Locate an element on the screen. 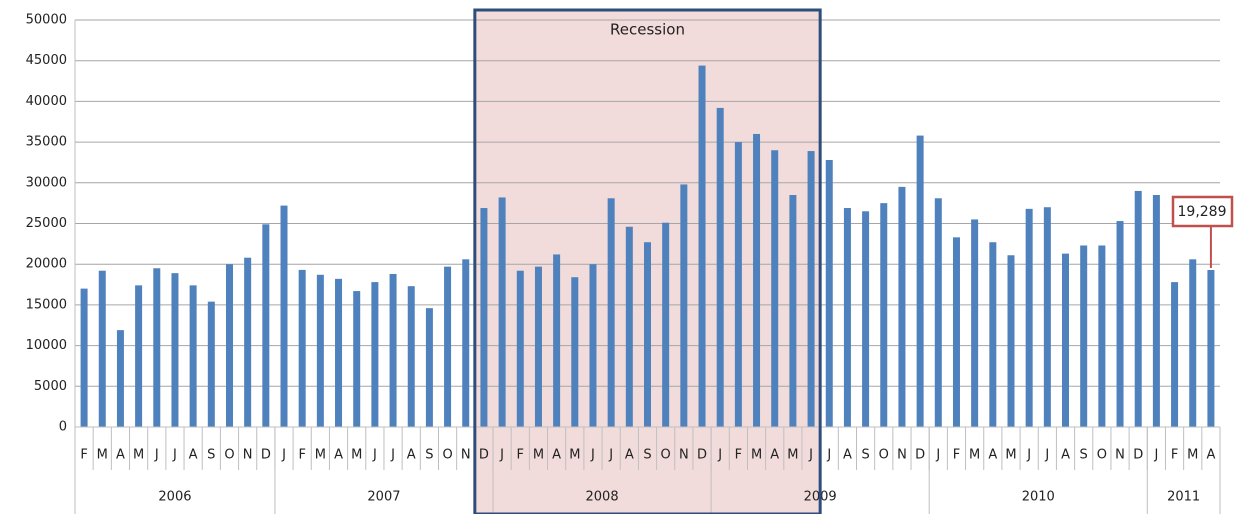  y-tick-label: 45000 is located at coordinates (46, 60).